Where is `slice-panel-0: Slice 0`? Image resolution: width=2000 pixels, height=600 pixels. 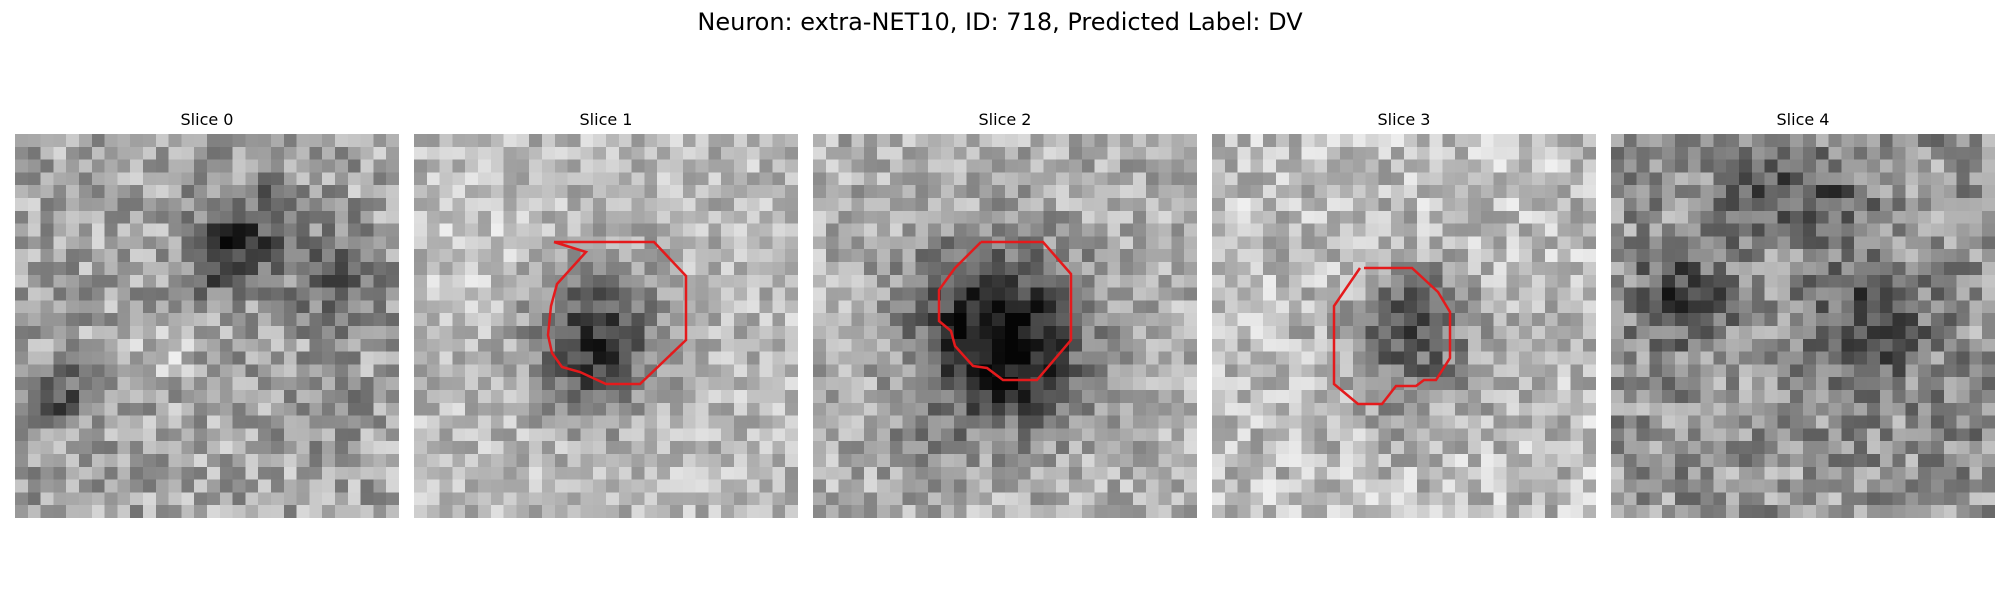 slice-panel-0: Slice 0 is located at coordinates (207, 314).